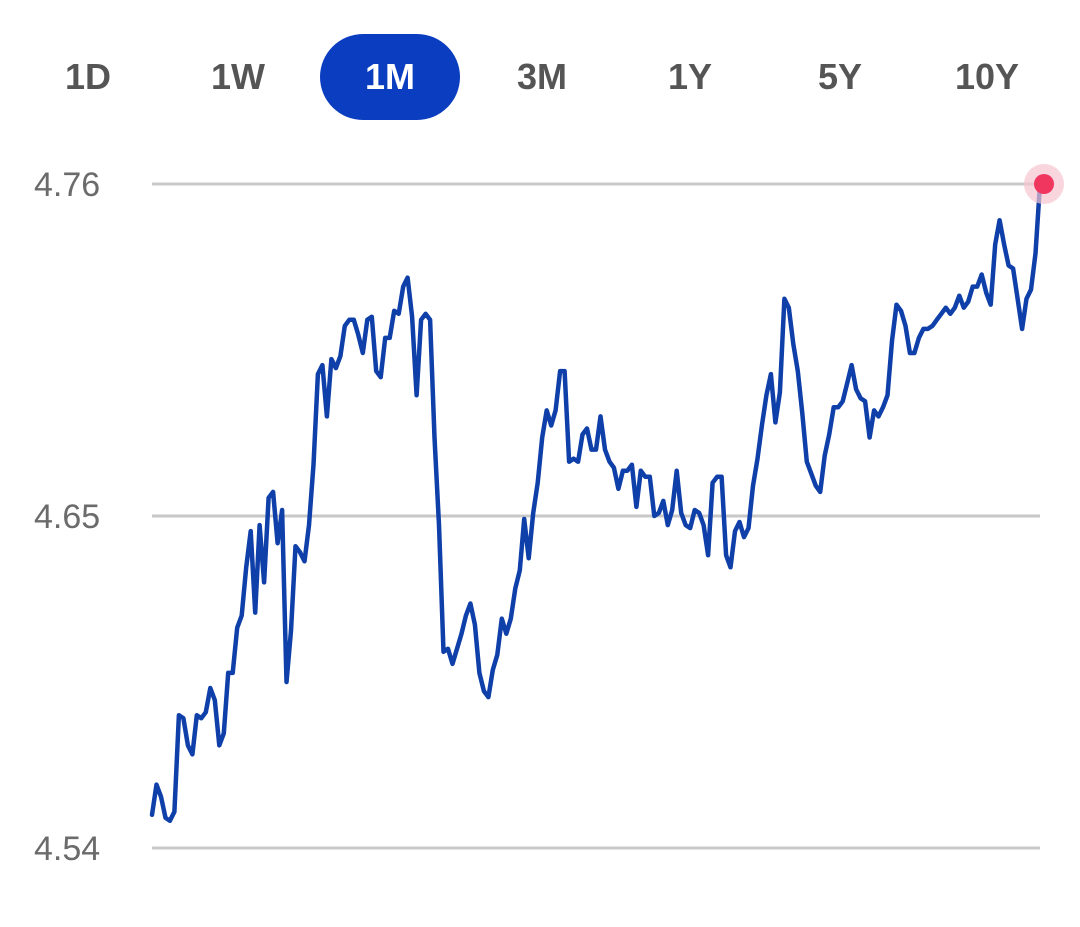 Image resolution: width=1080 pixels, height=927 pixels. What do you see at coordinates (390, 77) in the screenshot?
I see `range-tab-1m: 1M` at bounding box center [390, 77].